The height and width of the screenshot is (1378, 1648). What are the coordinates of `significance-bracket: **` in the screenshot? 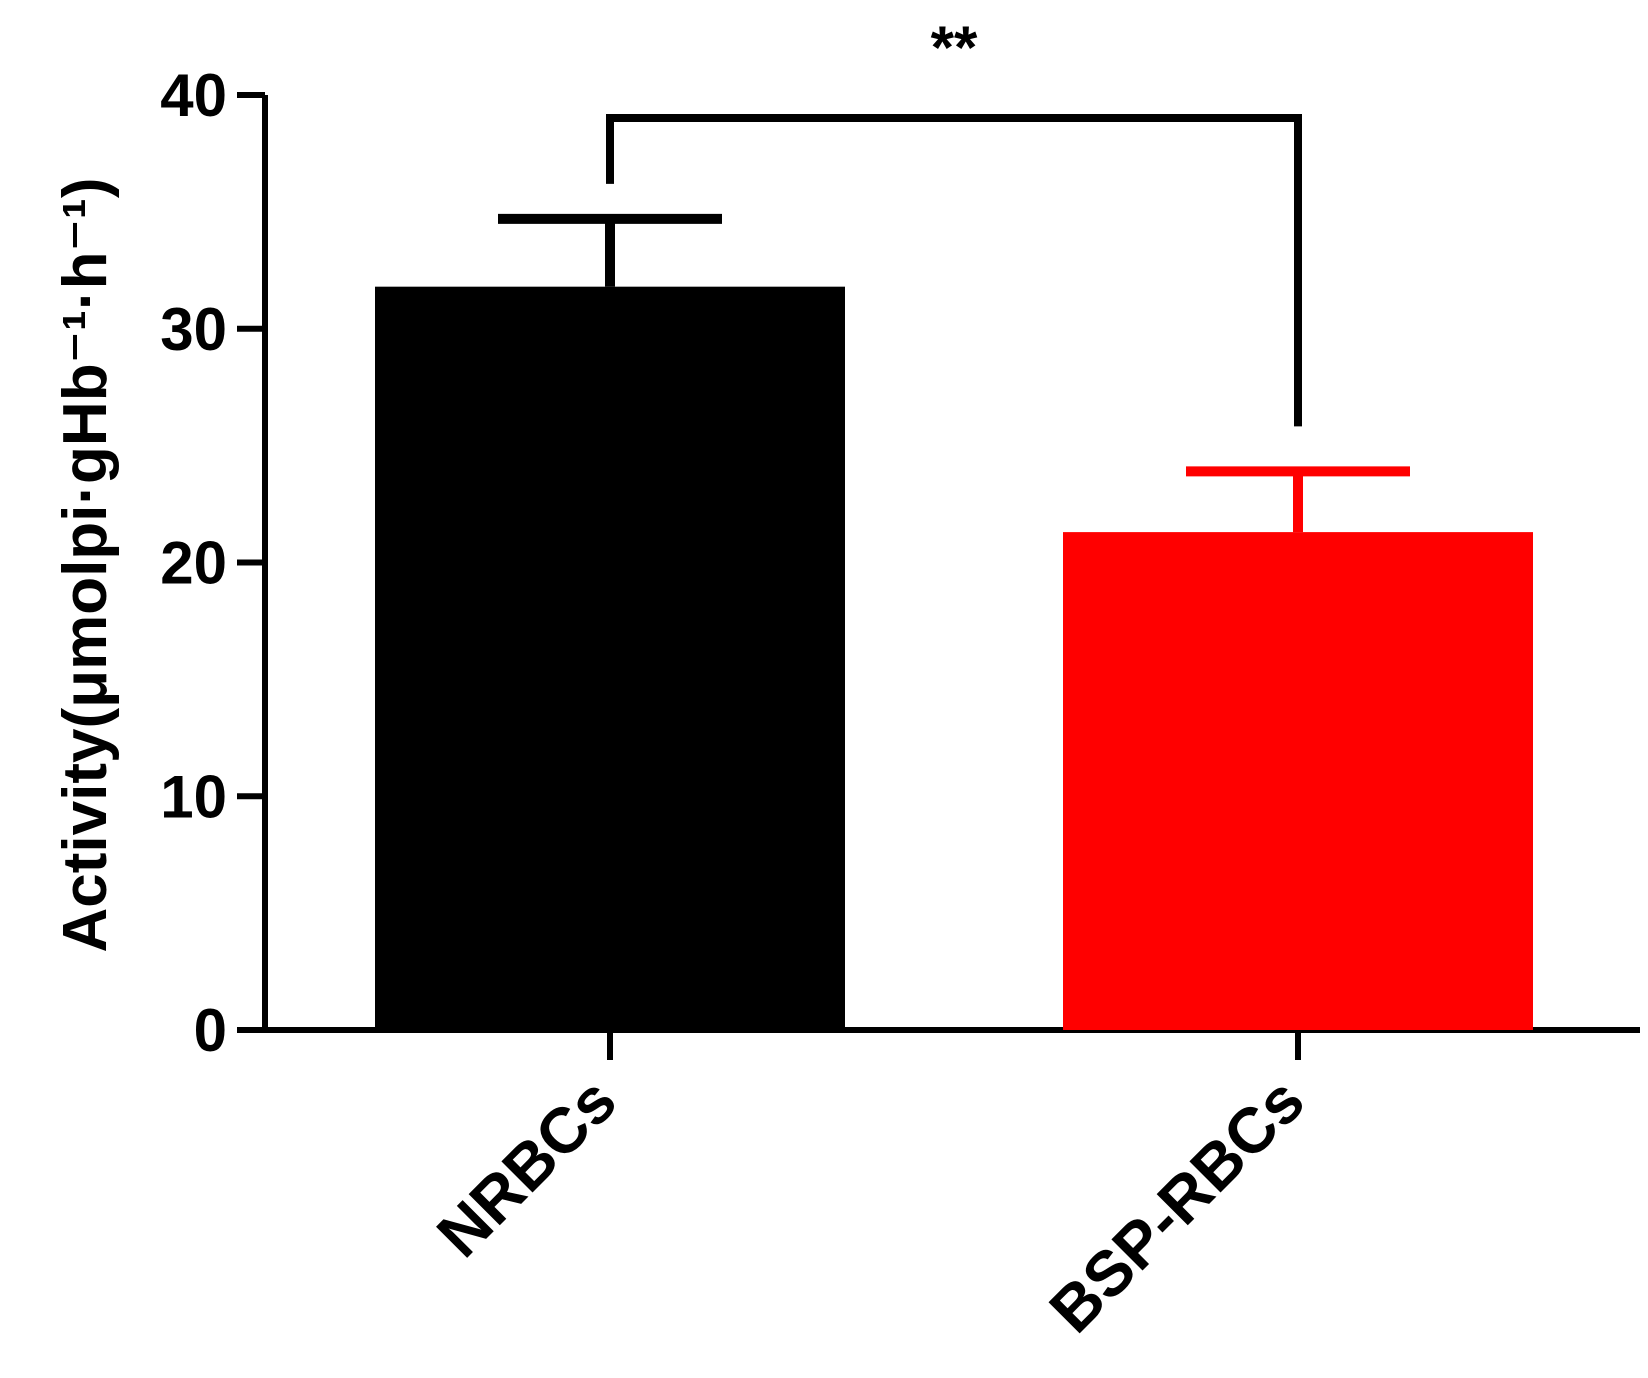 It's located at (954, 220).